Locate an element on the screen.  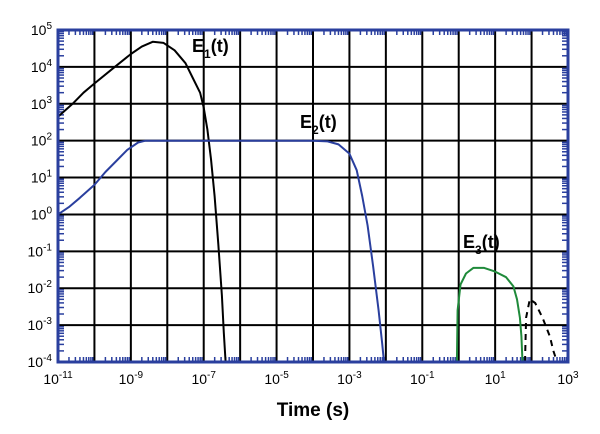
tick-exponent: -9 is located at coordinates (138, 375).